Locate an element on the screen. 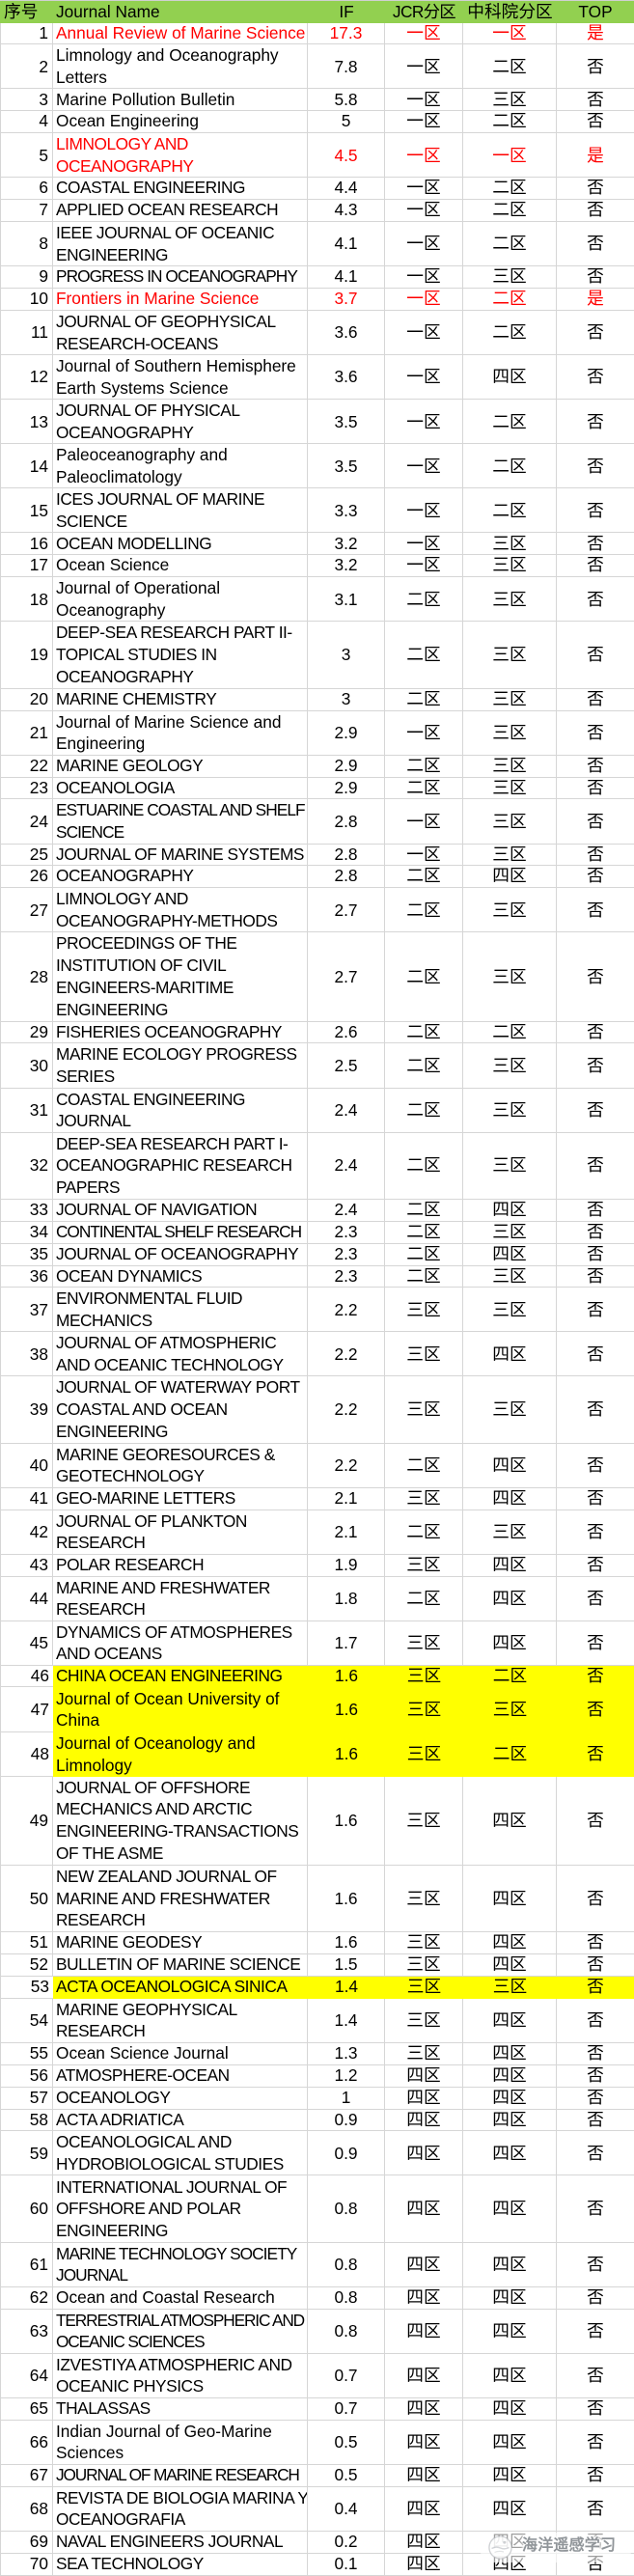  cell-row-number: 22 is located at coordinates (26, 766).